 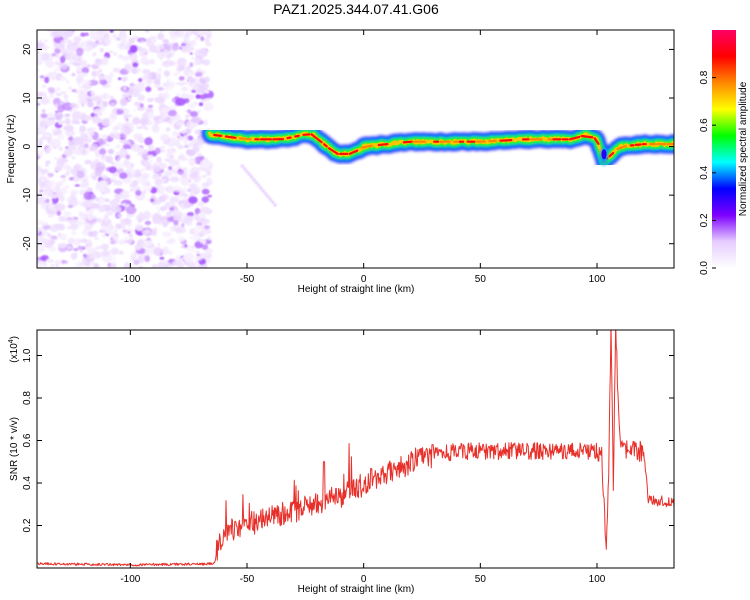 I want to click on snr-scale-base: (x10, so click(x=14, y=353).